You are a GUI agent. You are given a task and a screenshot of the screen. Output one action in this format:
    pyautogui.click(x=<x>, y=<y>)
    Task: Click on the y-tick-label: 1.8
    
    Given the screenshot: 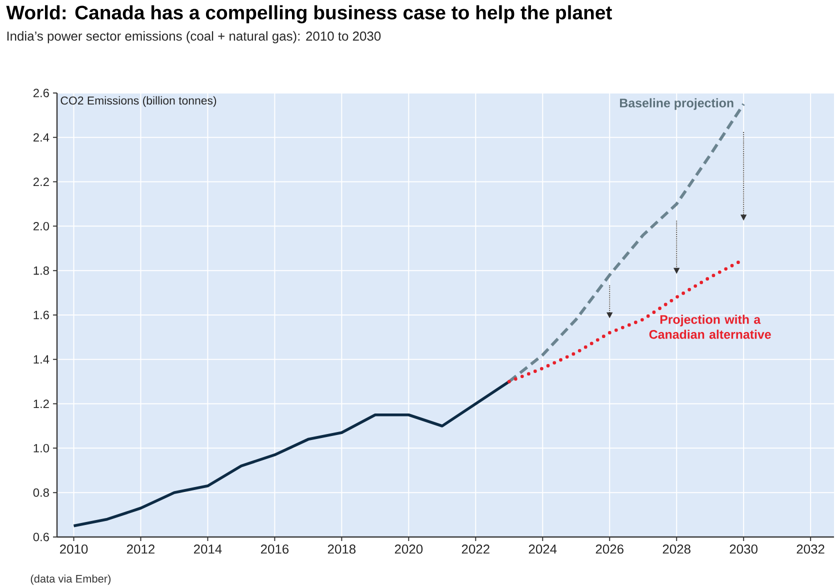 What is the action you would take?
    pyautogui.click(x=41, y=270)
    